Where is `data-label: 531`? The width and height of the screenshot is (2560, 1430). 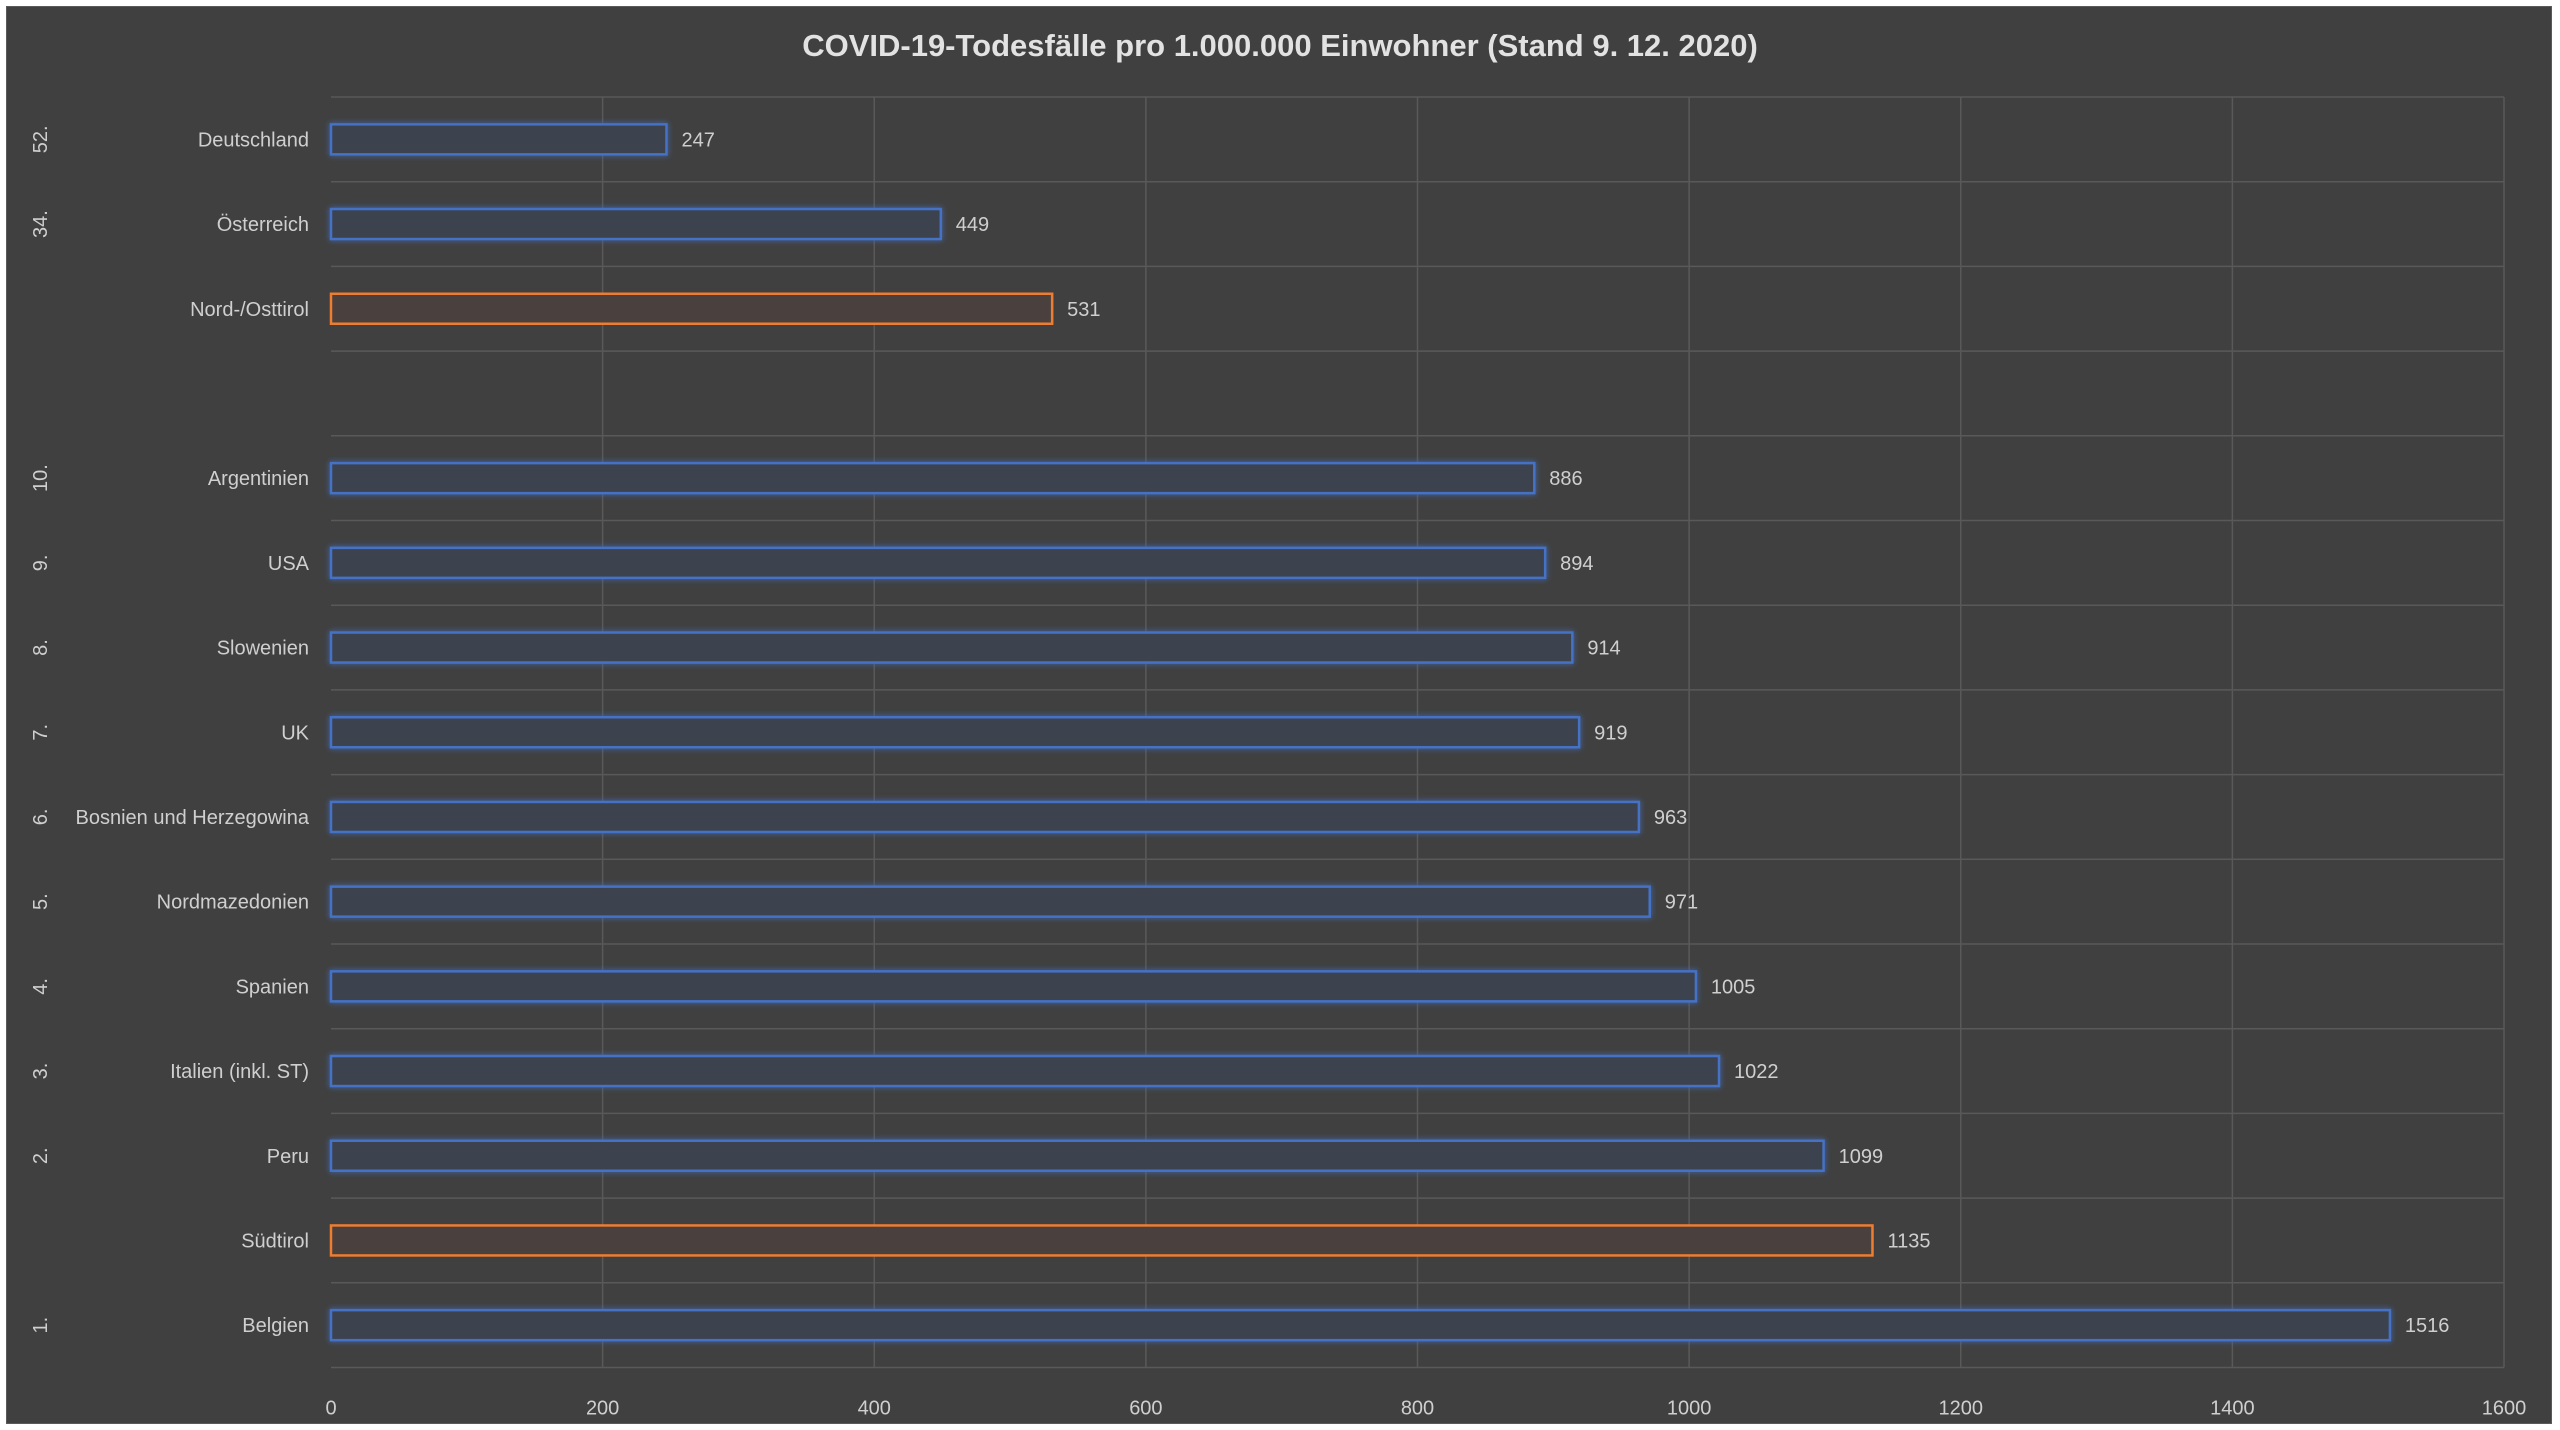 data-label: 531 is located at coordinates (1083, 310).